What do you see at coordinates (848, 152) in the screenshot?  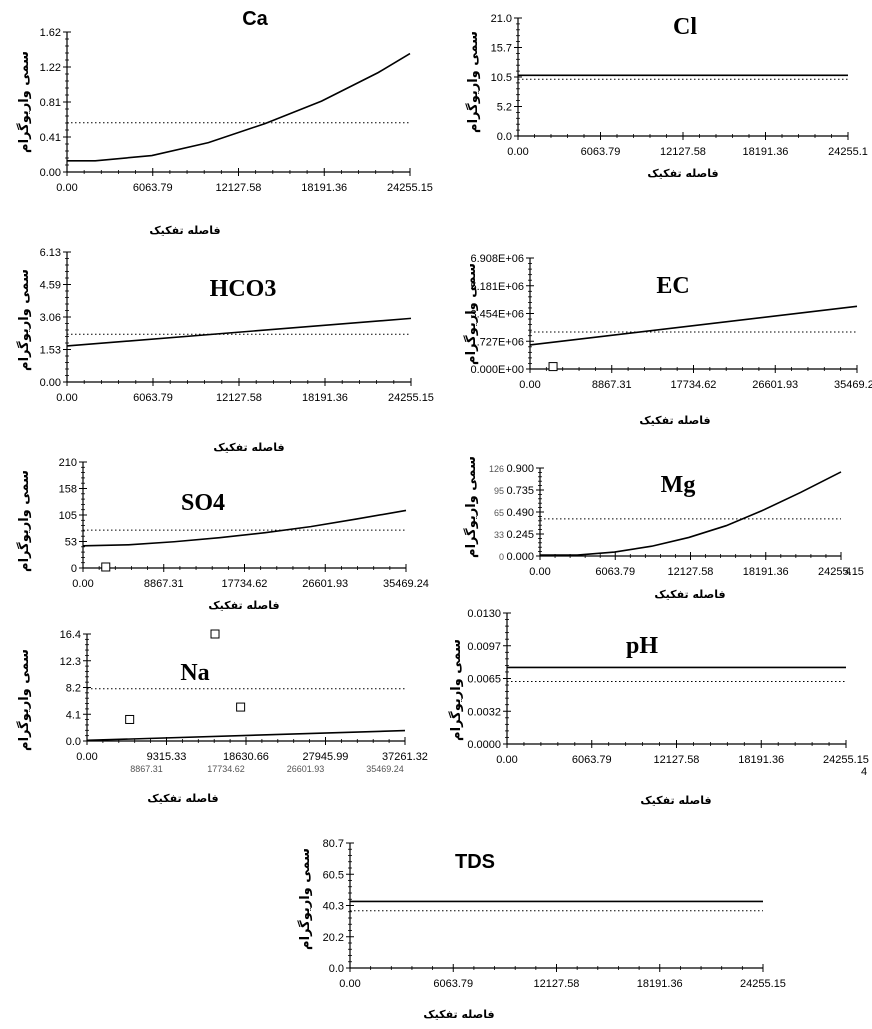 I see `x-tick-label: 24255.1` at bounding box center [848, 152].